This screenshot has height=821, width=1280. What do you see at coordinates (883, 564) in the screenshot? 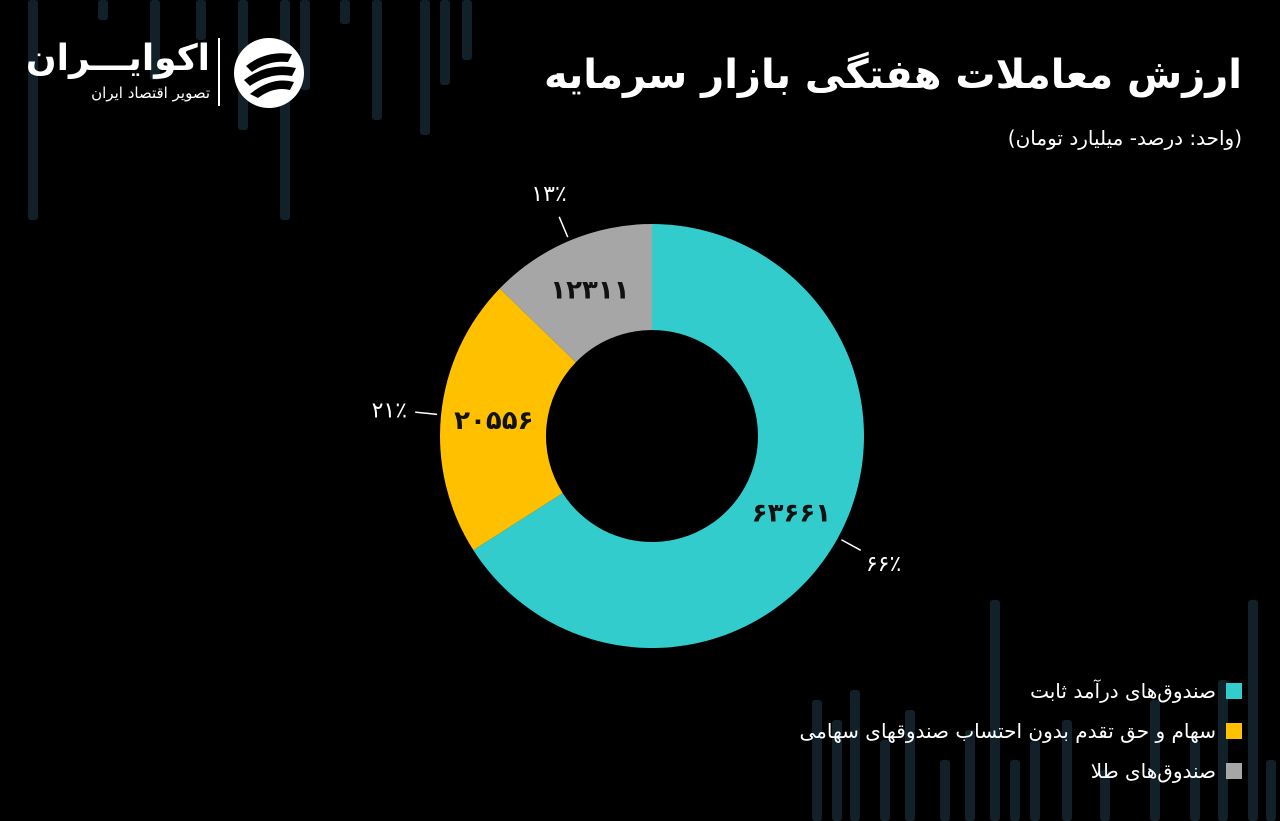
I see `percent-label-fixed-income: ۶۶٪` at bounding box center [883, 564].